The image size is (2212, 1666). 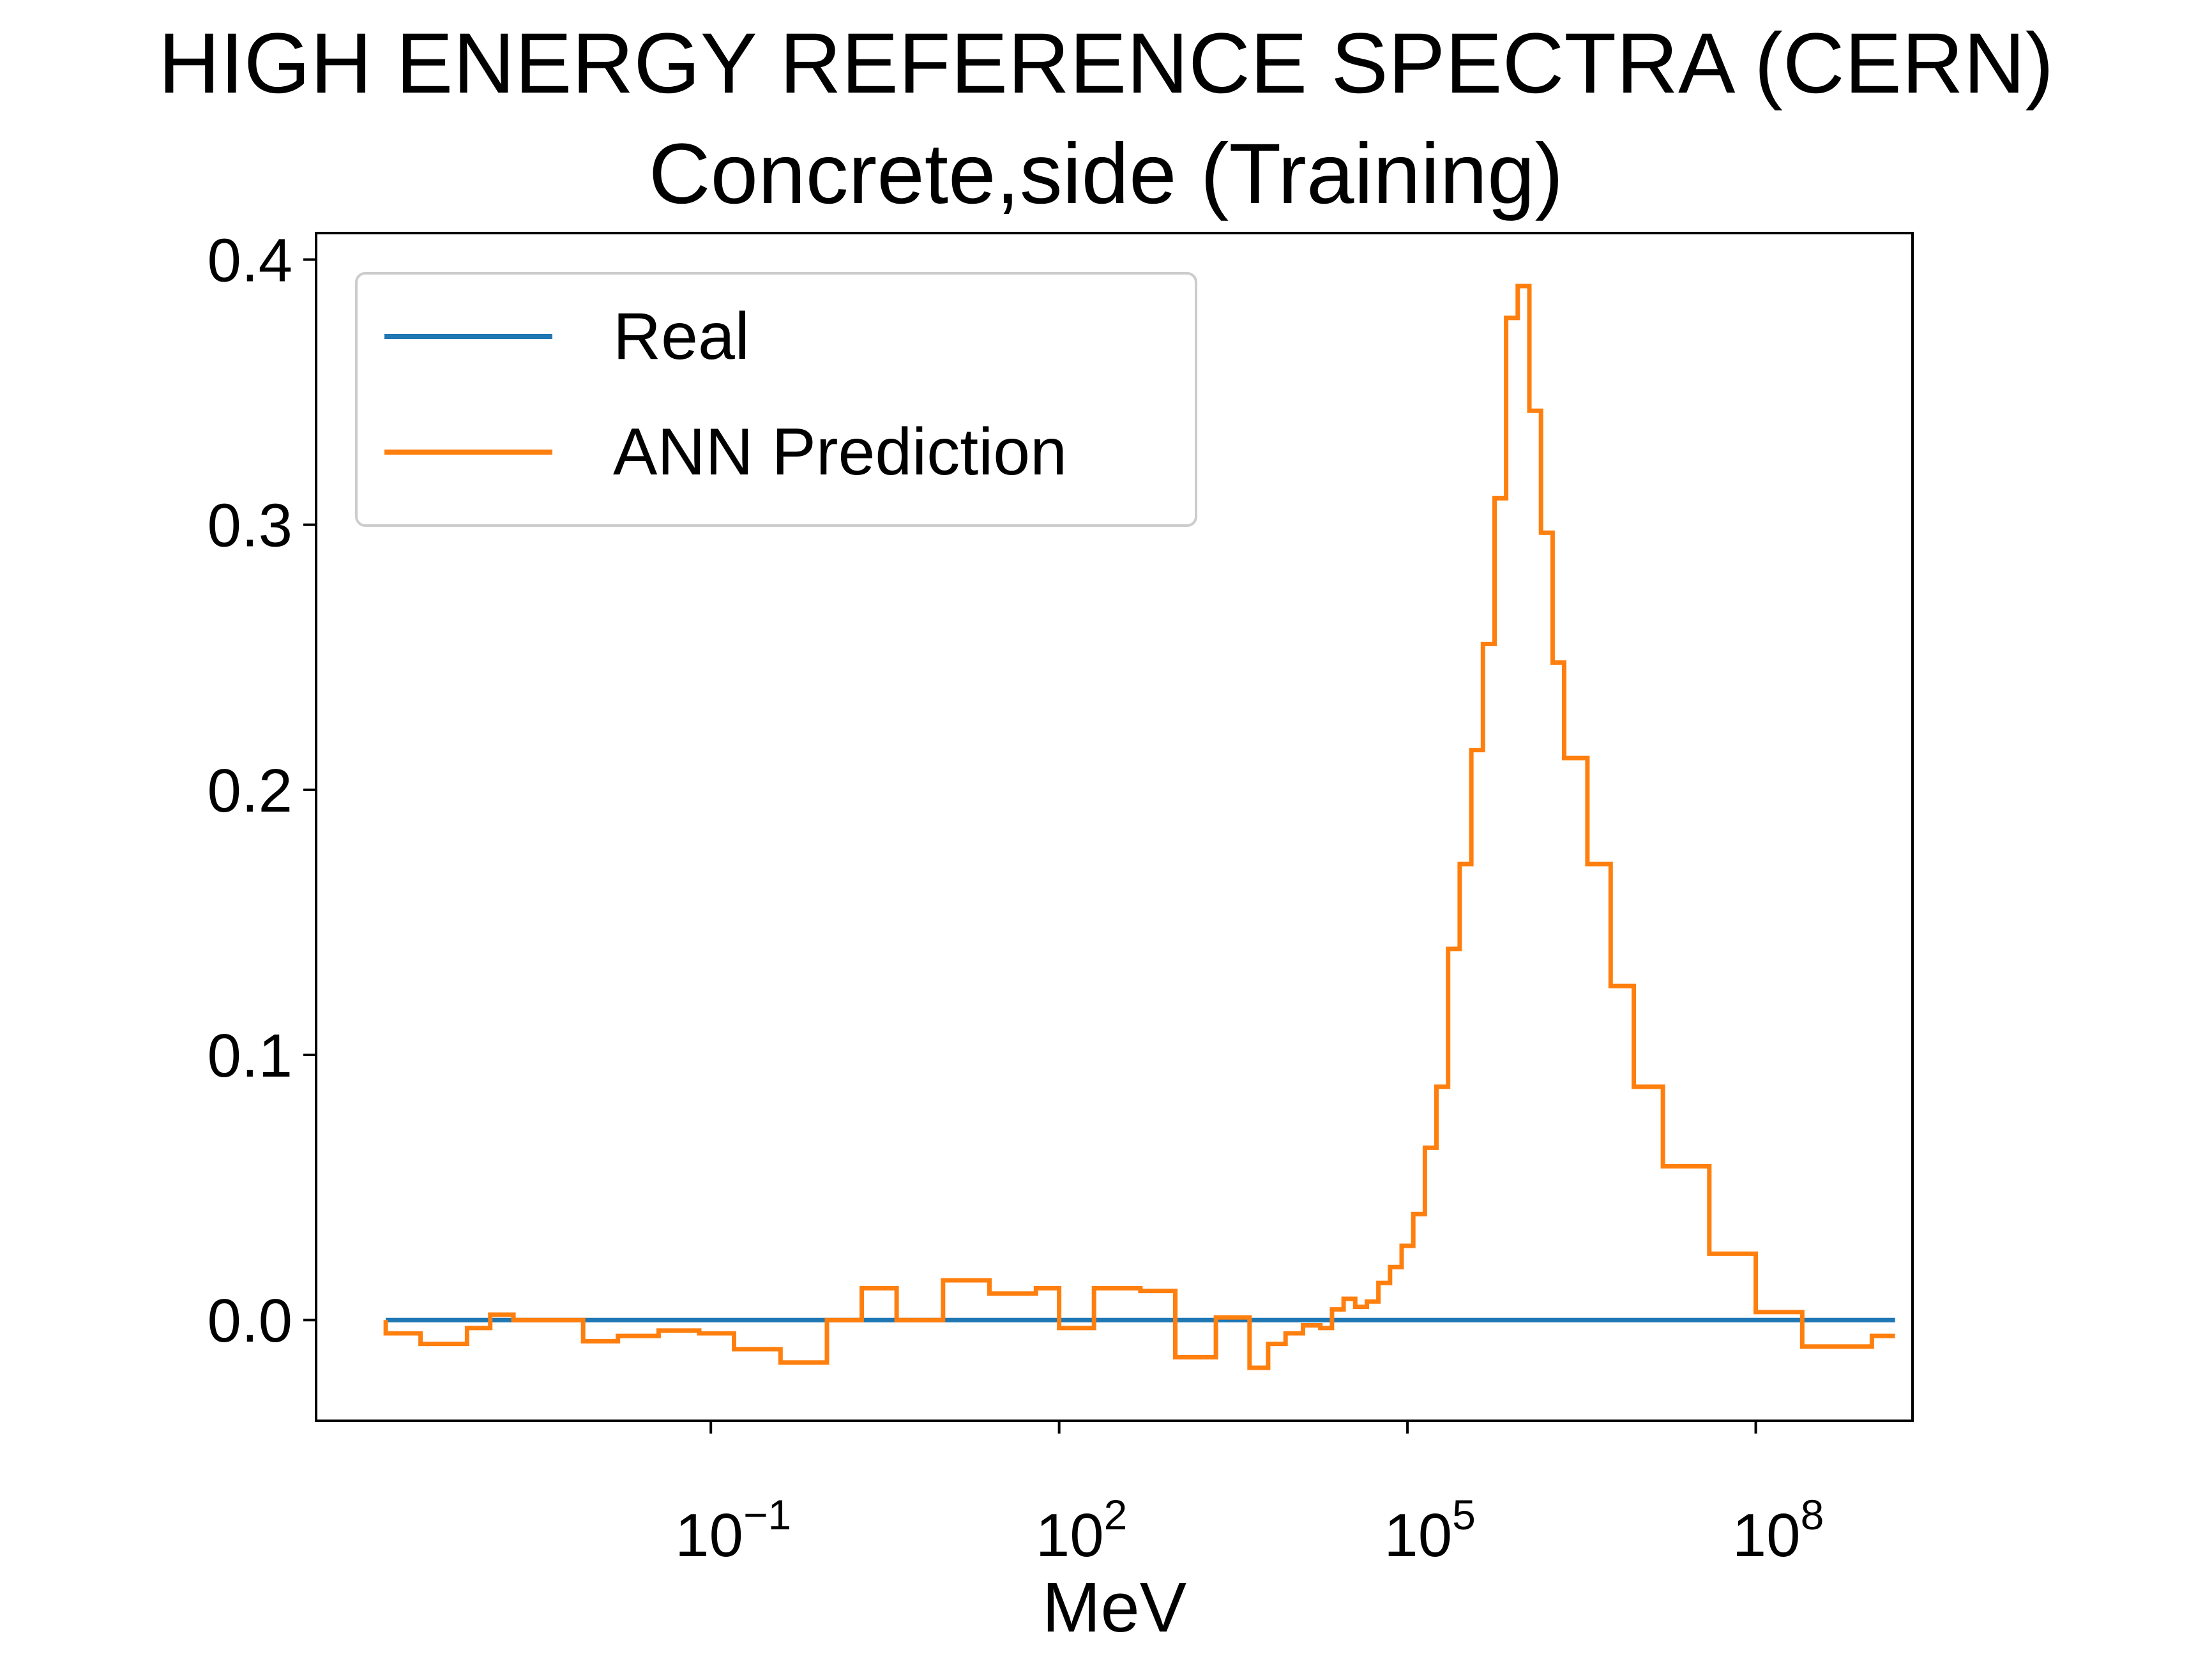 I want to click on y-tick-label: 0.4, so click(x=250, y=261).